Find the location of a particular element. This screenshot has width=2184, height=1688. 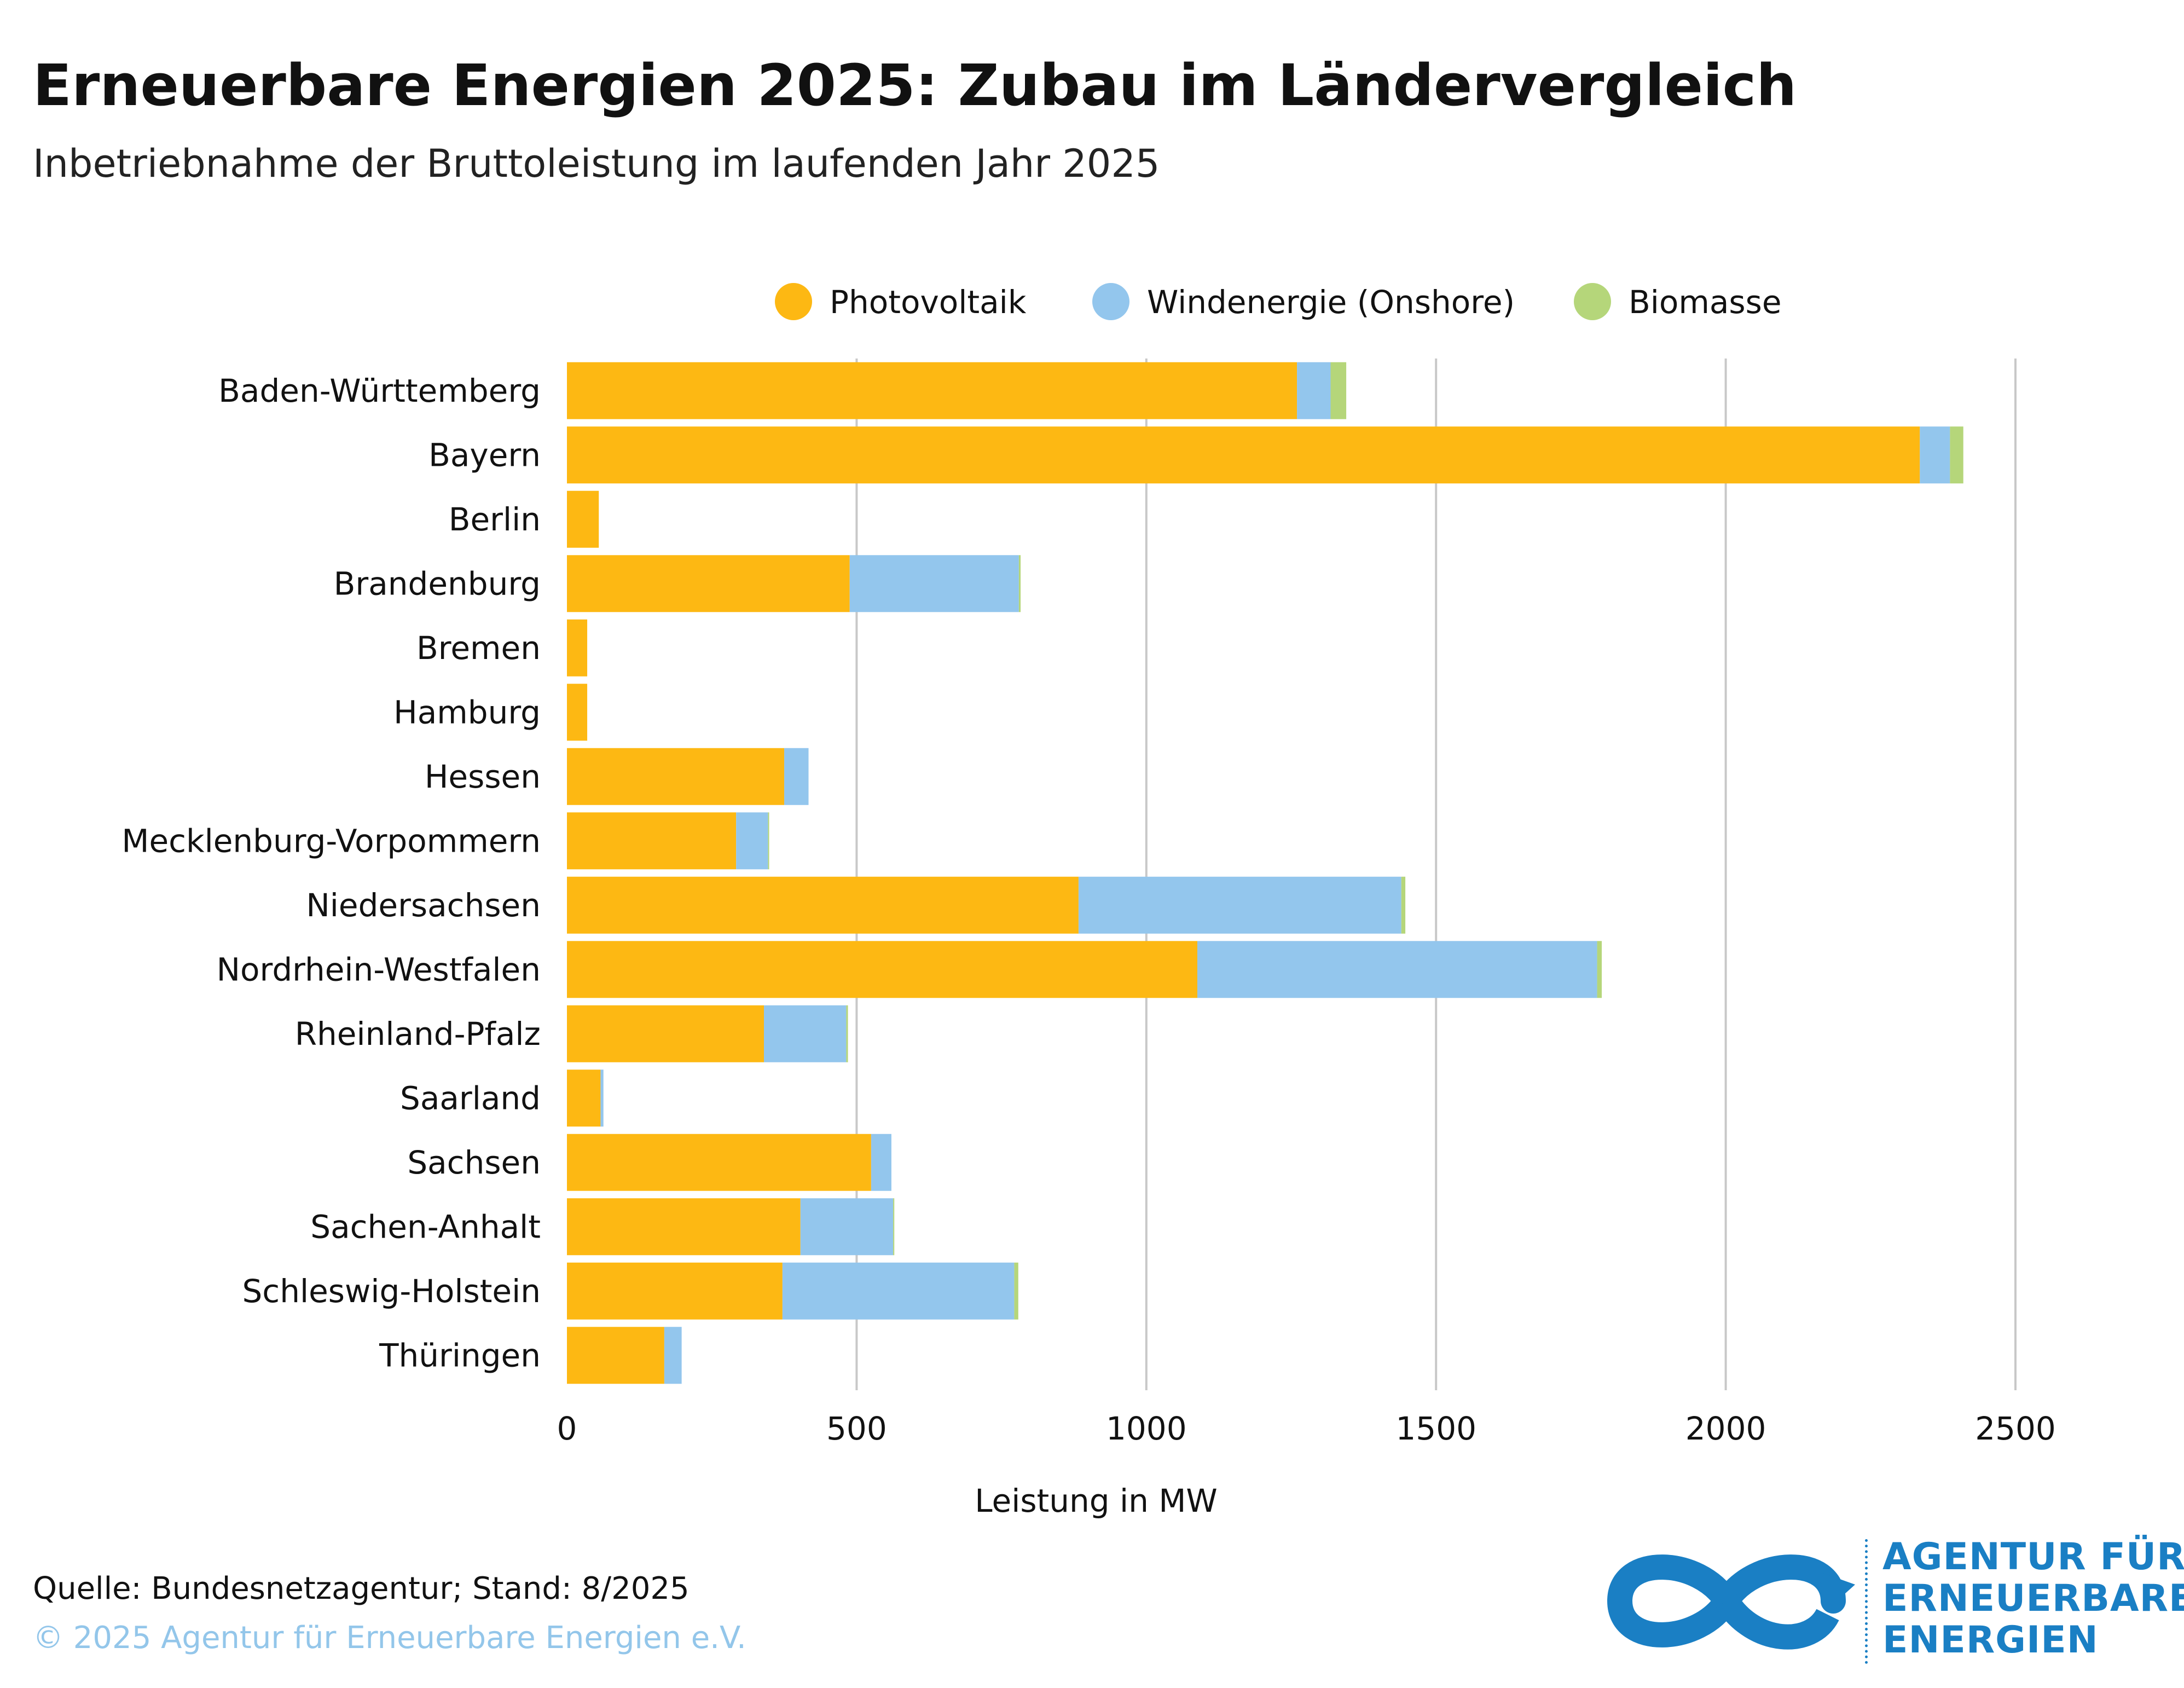

y-tick-label-0: Baden-Württemberg is located at coordinates (379, 390).